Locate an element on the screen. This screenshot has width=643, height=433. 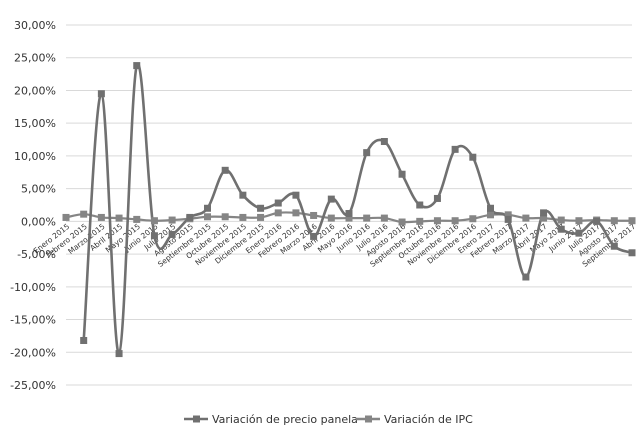
y-tick-label: 30,00% is located at coordinates (35, 25).